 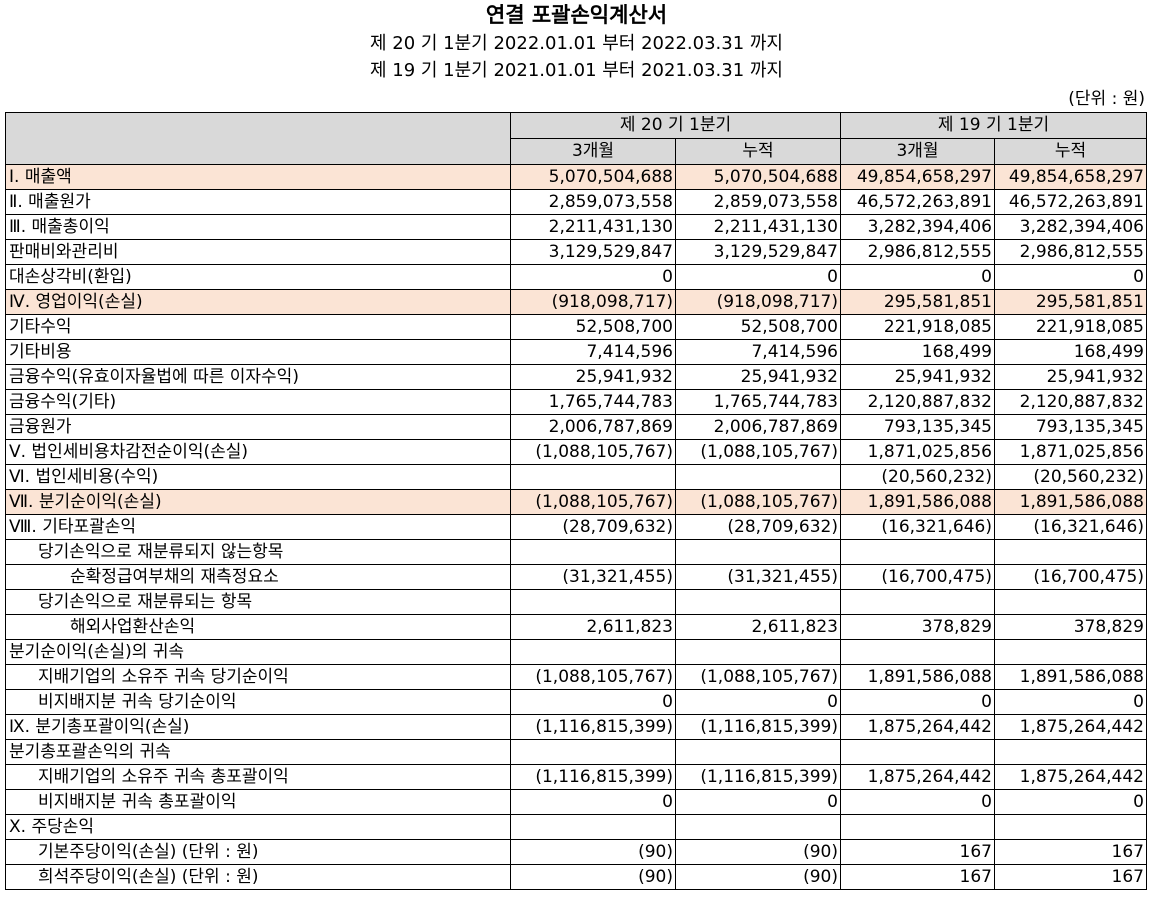 What do you see at coordinates (576, 877) in the screenshot?
I see `table-row: 희석주당이익(손실) (단위 : 원) (90) (90) 167 167` at bounding box center [576, 877].